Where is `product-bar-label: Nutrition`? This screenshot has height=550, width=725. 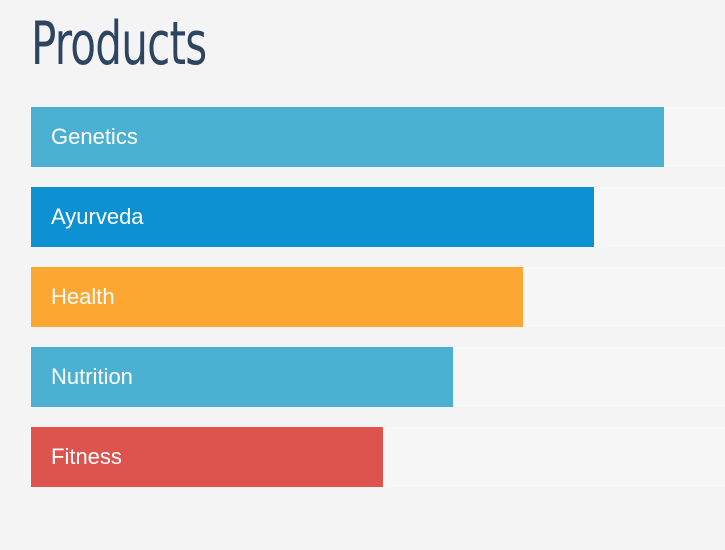 product-bar-label: Nutrition is located at coordinates (92, 376).